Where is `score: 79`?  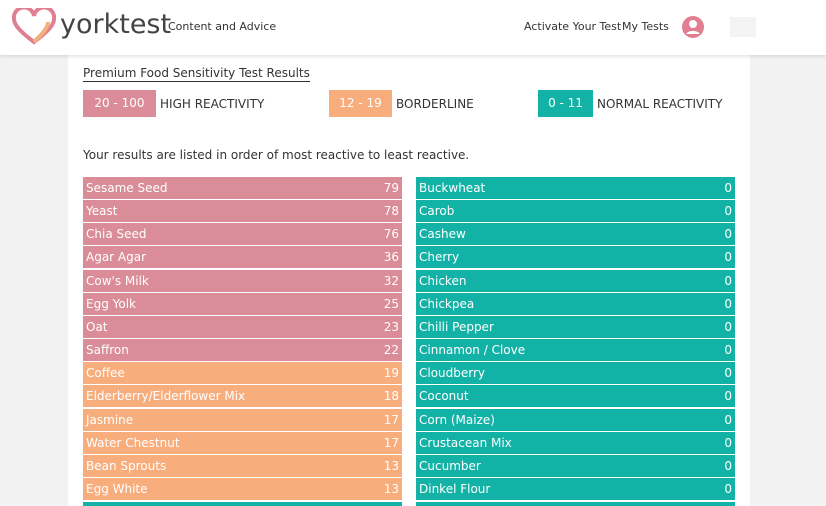
score: 79 is located at coordinates (391, 188).